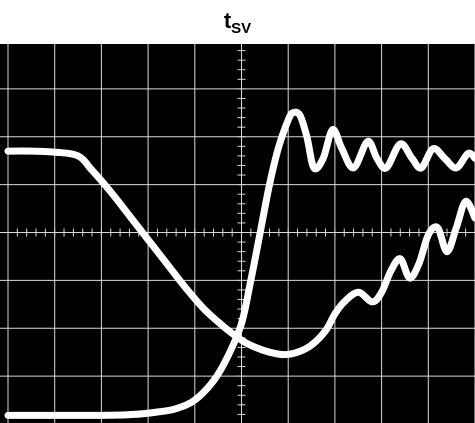 The image size is (475, 423). I want to click on title-main: t, so click(227, 20).